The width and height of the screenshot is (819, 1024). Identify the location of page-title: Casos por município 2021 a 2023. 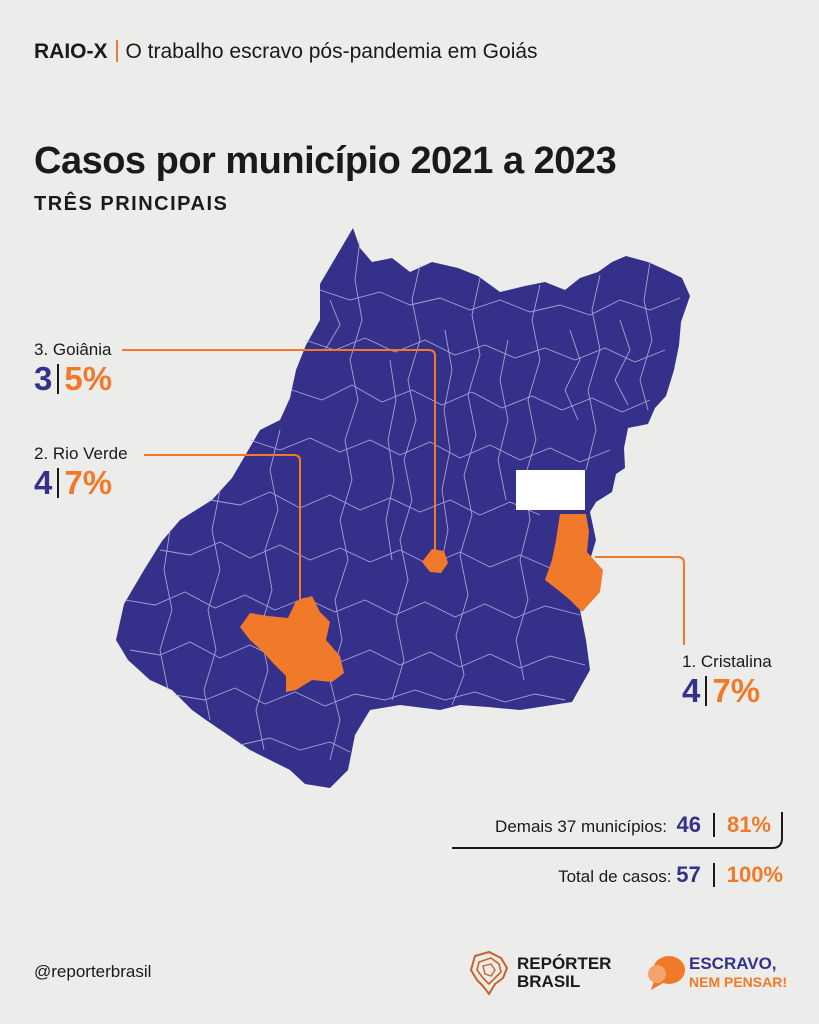
(325, 161).